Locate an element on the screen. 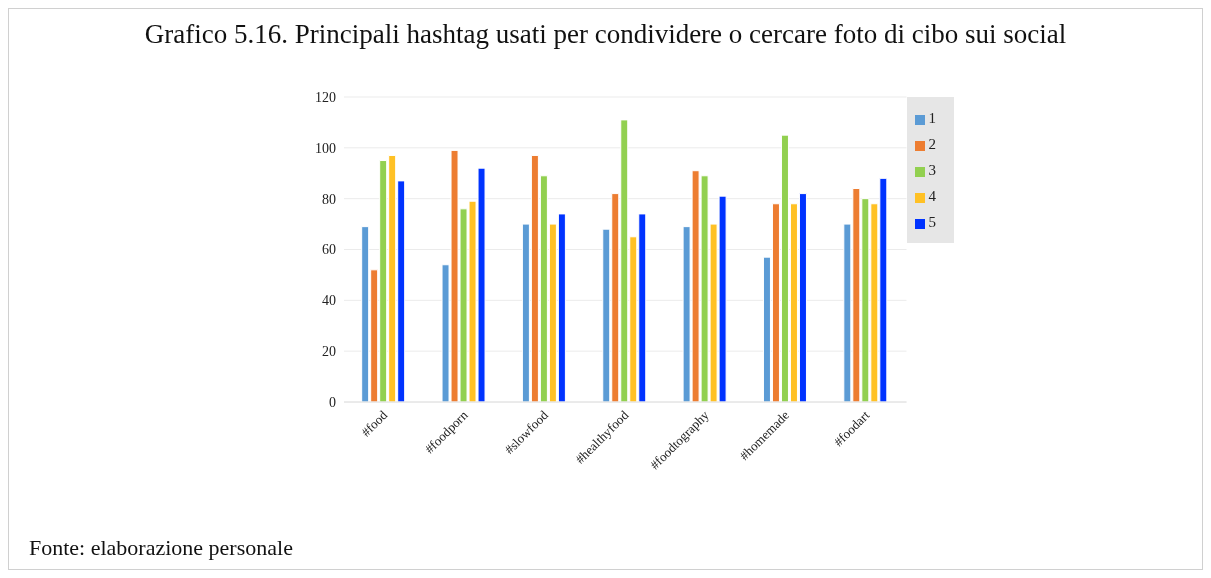 This screenshot has height=578, width=1211. y-tick-label: 80 is located at coordinates (329, 199).